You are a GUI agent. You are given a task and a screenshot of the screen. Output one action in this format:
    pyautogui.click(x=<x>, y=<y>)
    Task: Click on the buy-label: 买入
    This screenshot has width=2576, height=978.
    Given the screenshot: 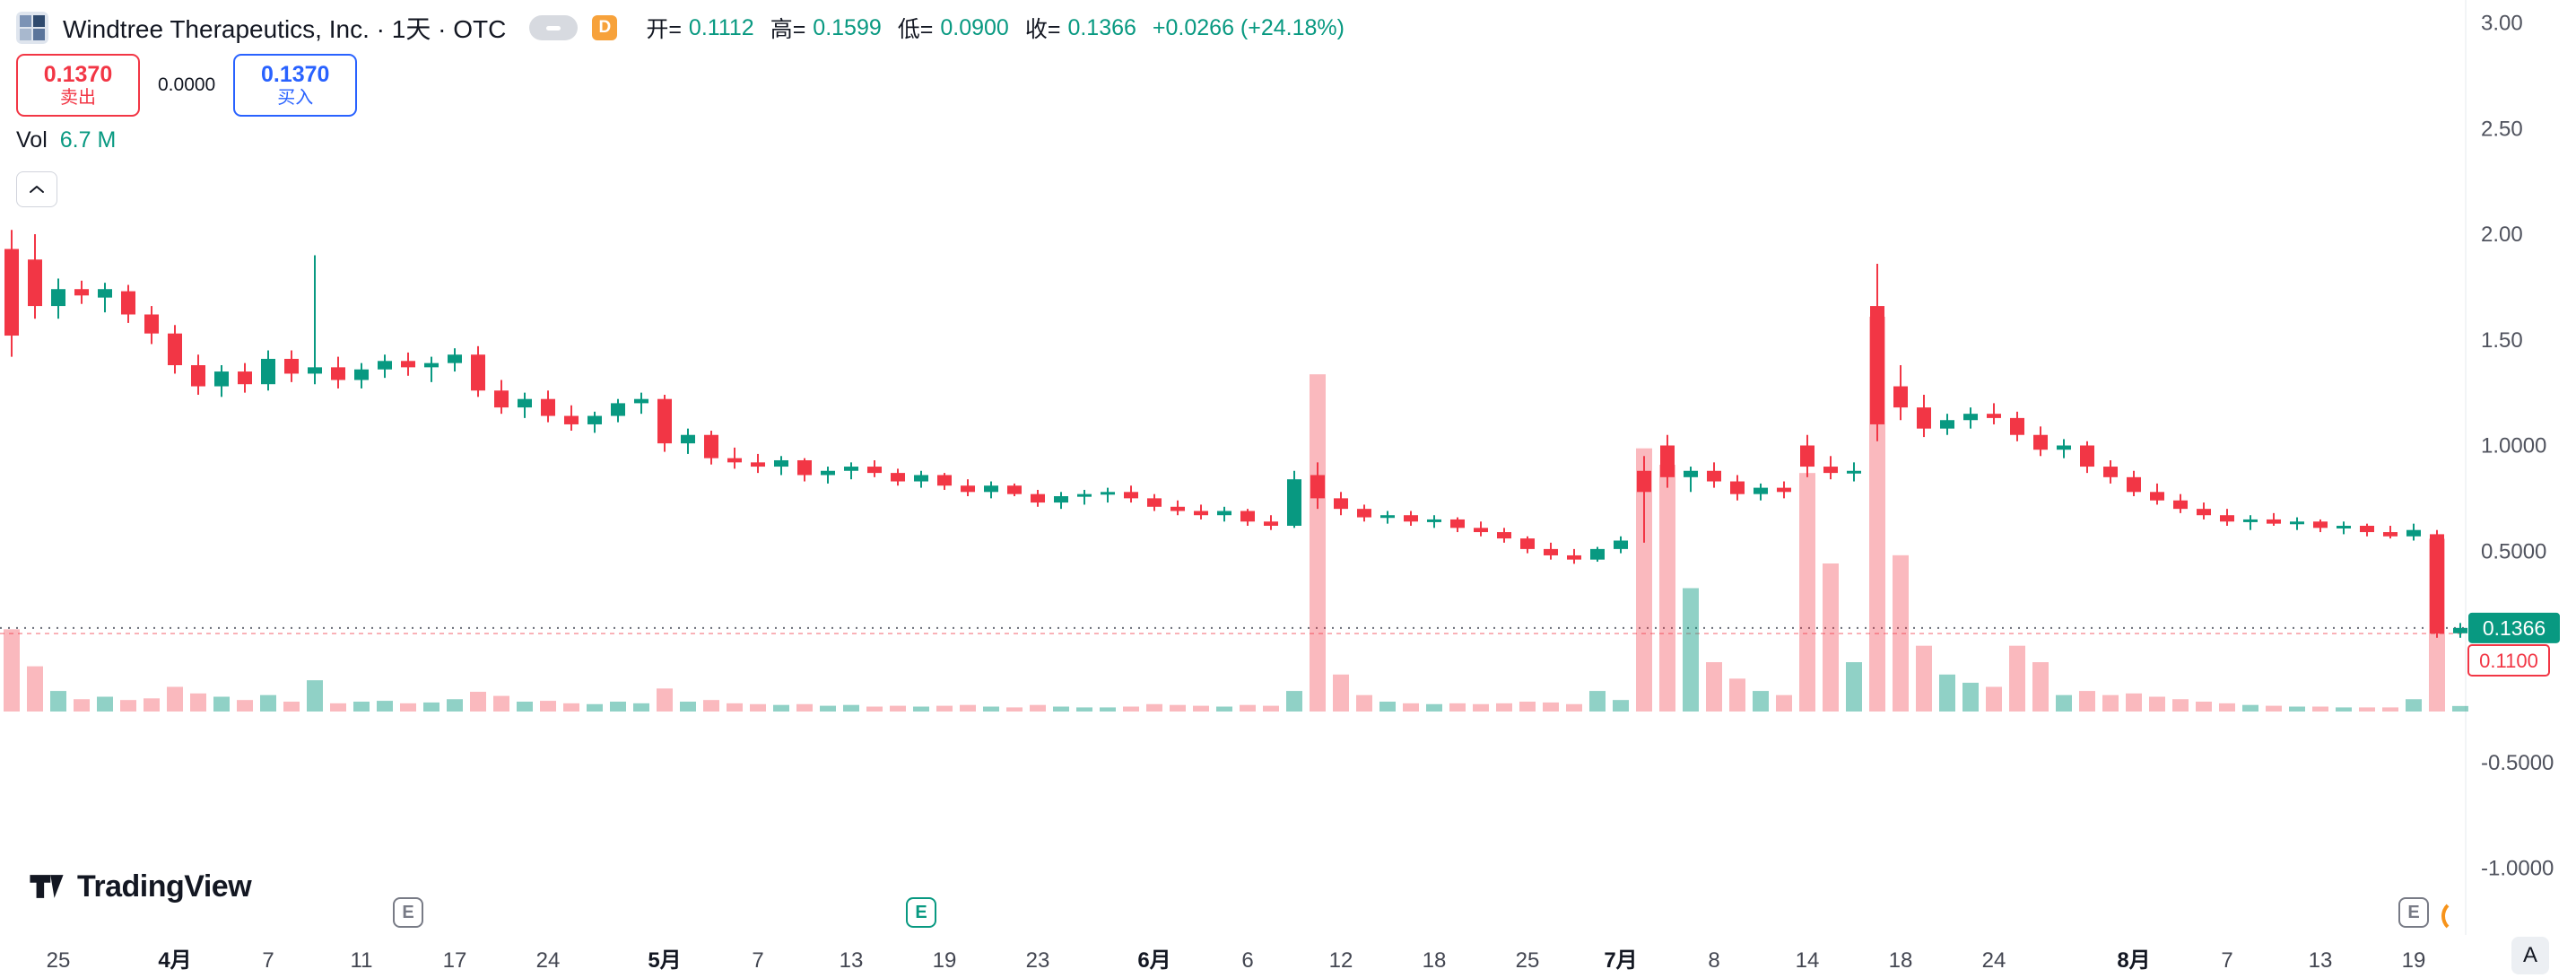 What is the action you would take?
    pyautogui.click(x=295, y=97)
    